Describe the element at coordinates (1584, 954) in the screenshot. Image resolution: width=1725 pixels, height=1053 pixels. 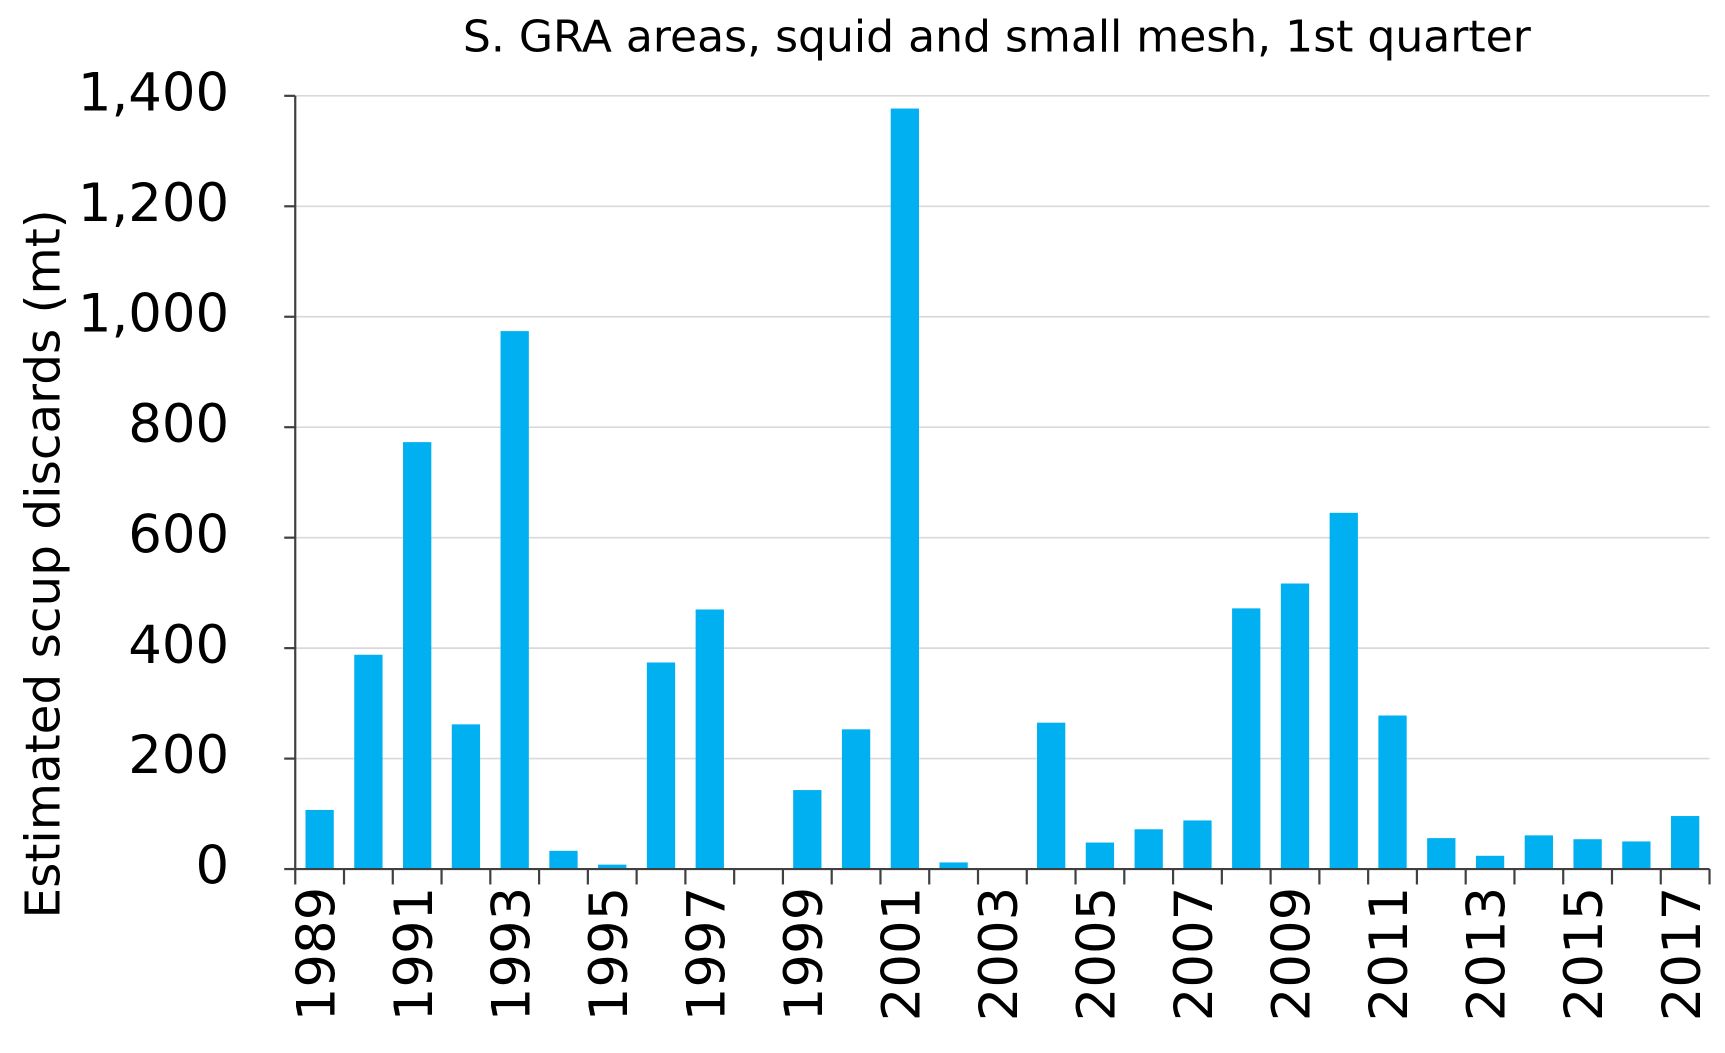
I see `x-tick-label: 2015` at that location.